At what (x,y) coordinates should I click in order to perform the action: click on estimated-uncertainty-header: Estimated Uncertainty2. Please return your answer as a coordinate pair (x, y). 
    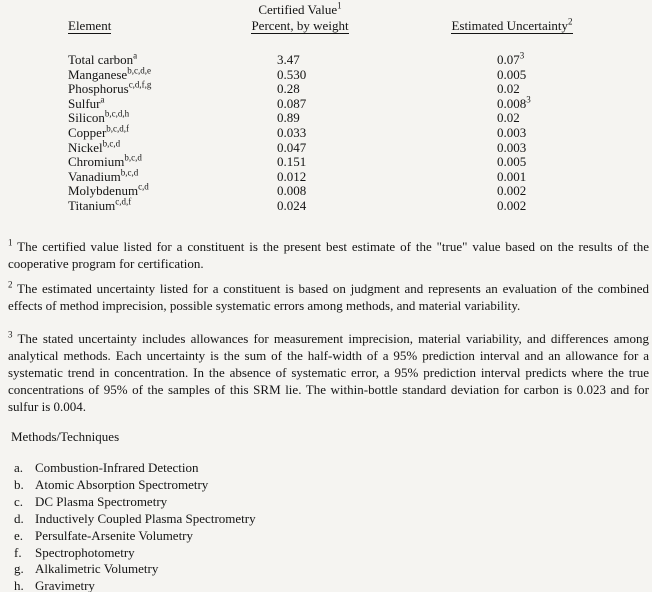
    Looking at the image, I should click on (512, 25).